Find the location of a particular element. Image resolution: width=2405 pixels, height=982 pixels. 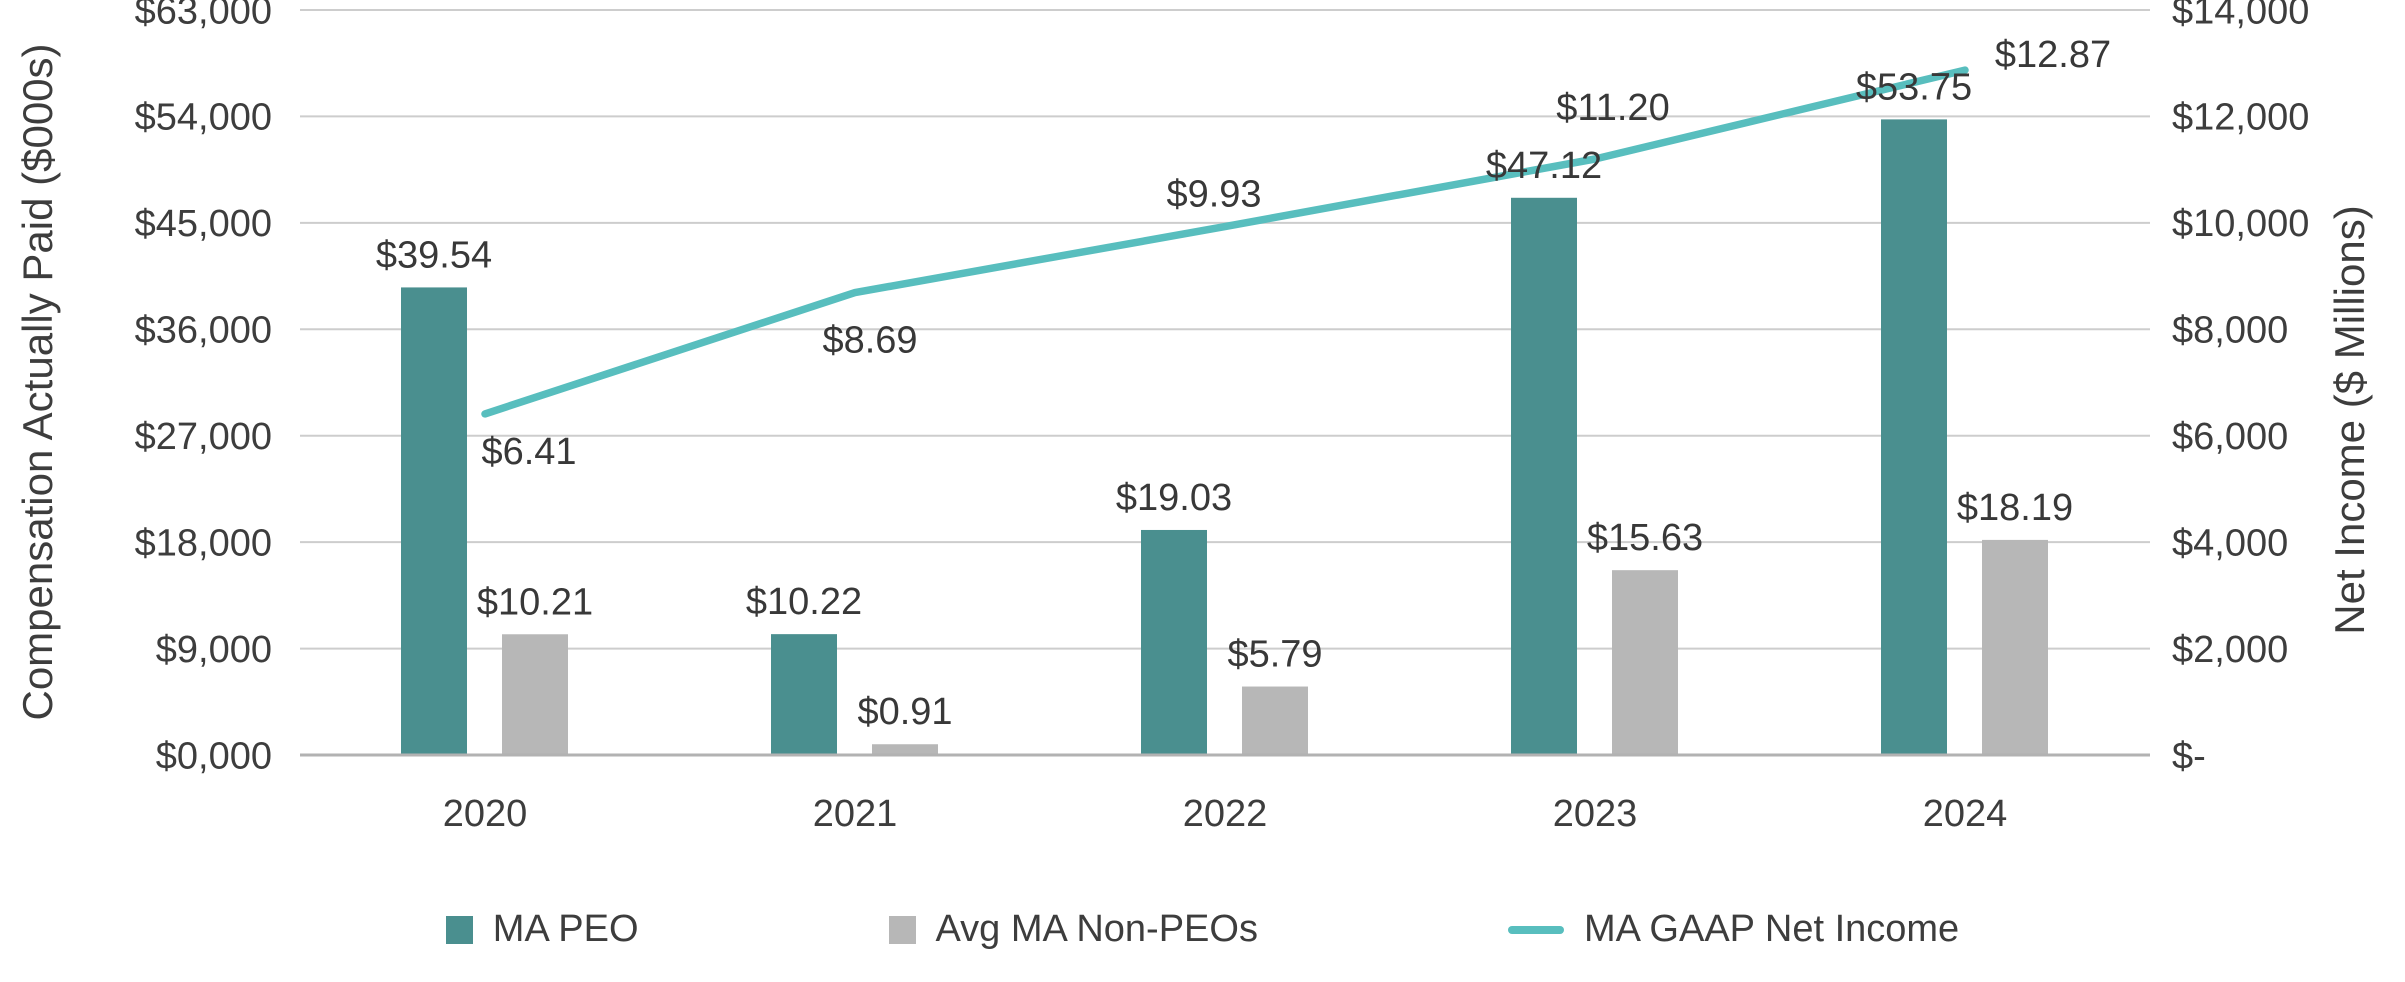

x-axis-label-2021: 2021 is located at coordinates (855, 814).